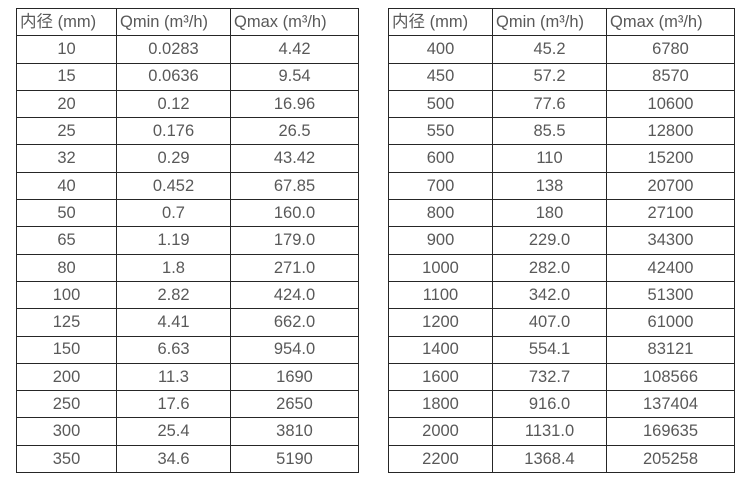  I want to click on cell-qmax: 16.96, so click(294, 104).